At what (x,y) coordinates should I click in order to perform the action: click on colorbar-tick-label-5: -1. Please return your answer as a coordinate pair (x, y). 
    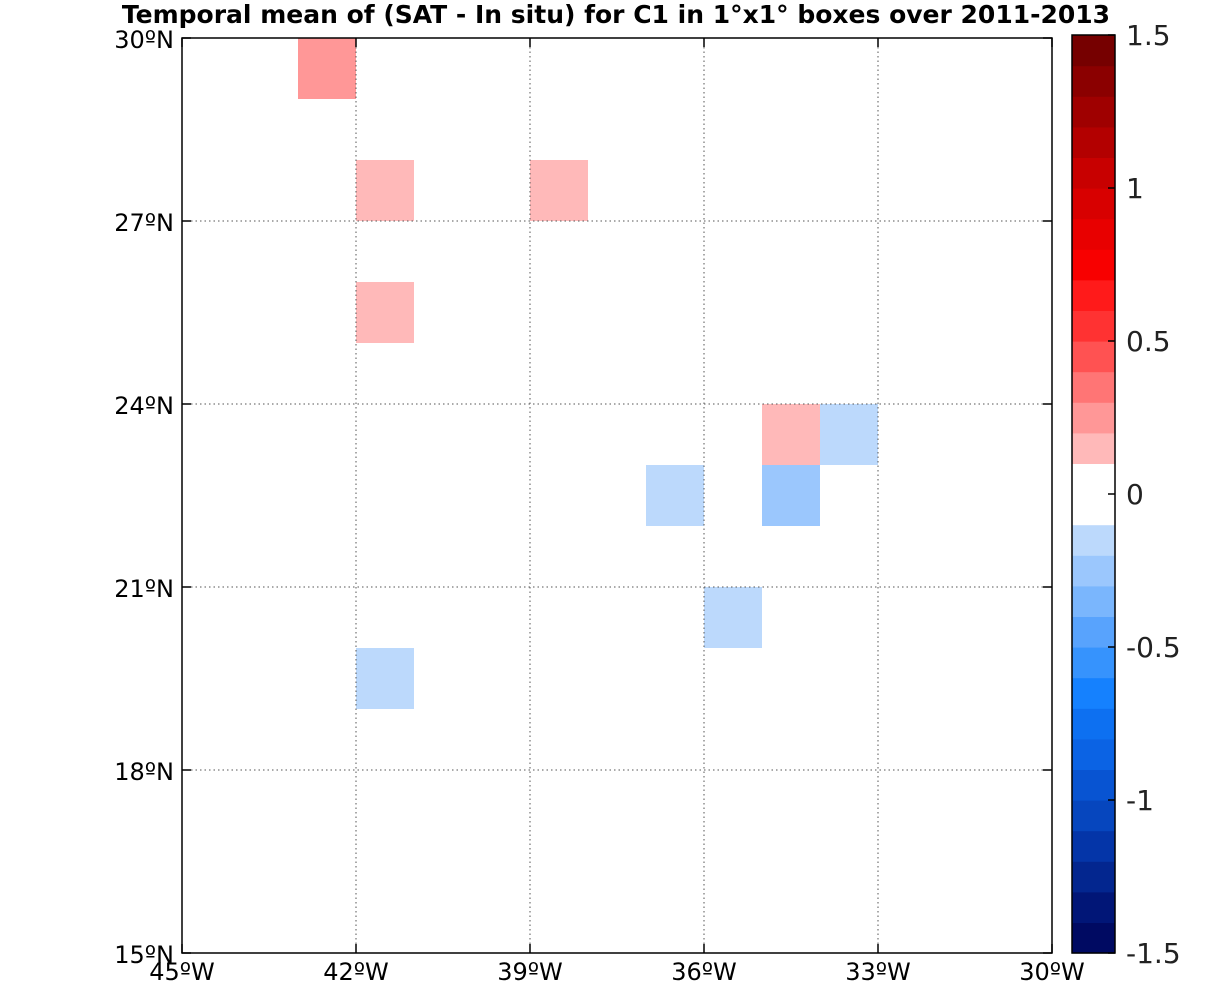
    Looking at the image, I should click on (1140, 800).